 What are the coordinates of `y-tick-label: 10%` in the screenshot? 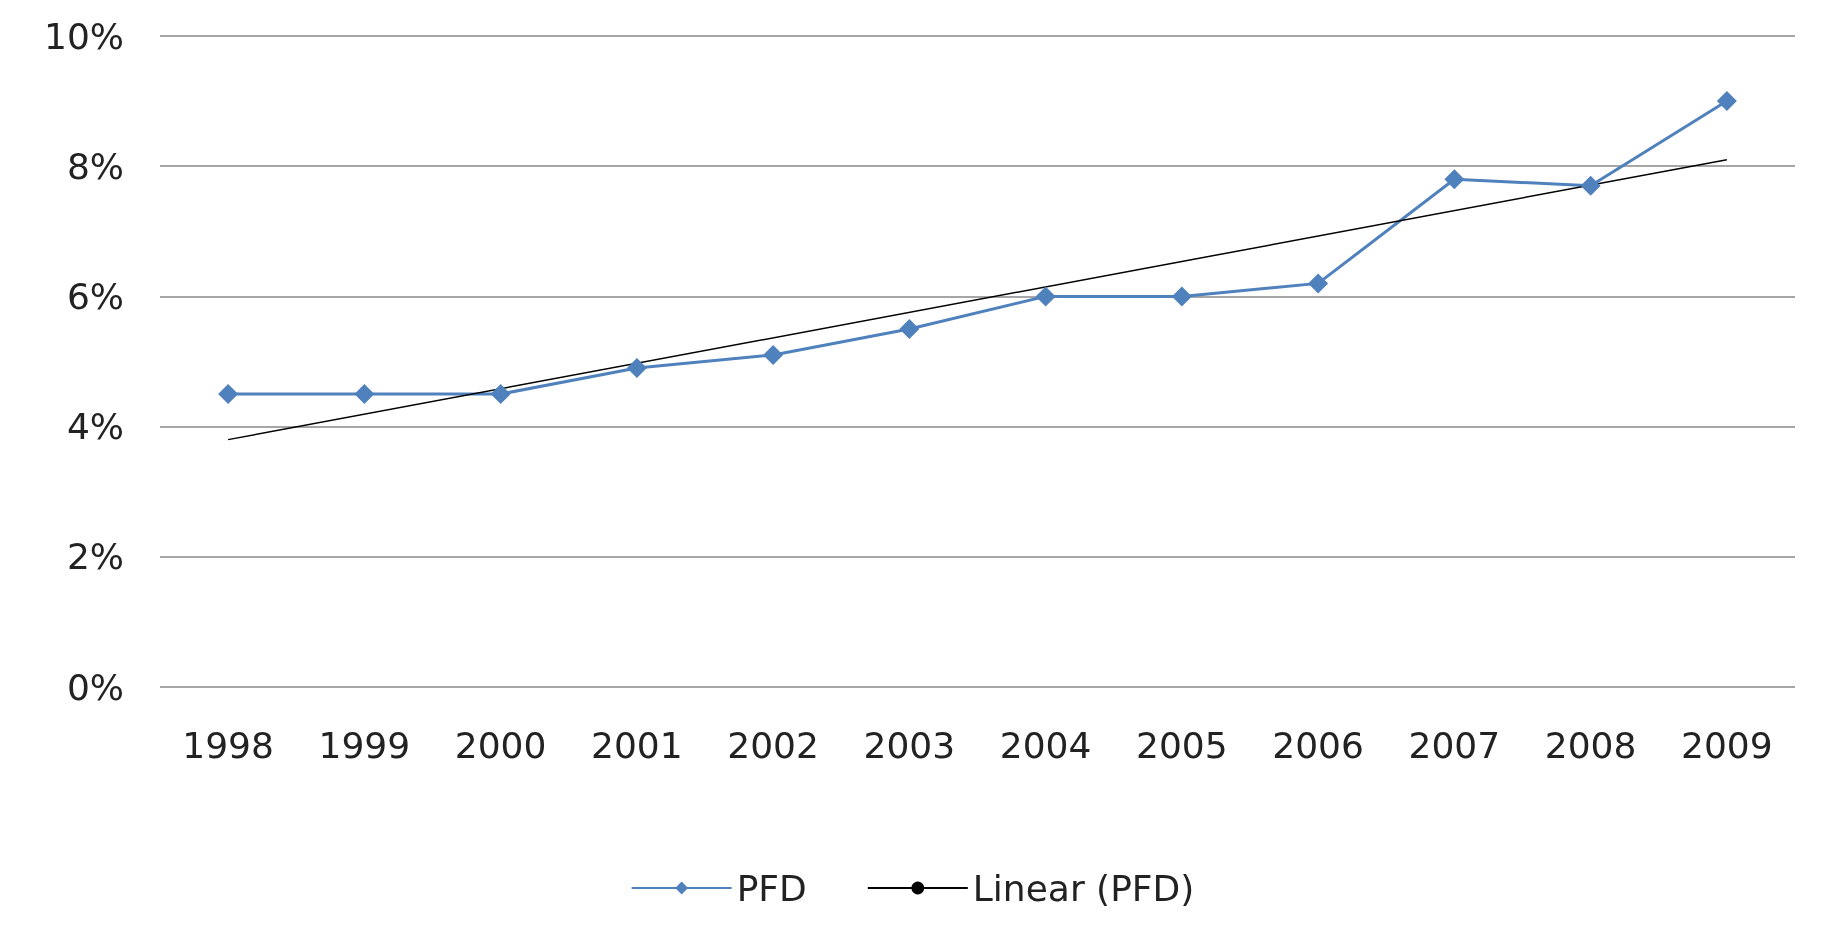 It's located at (83, 36).